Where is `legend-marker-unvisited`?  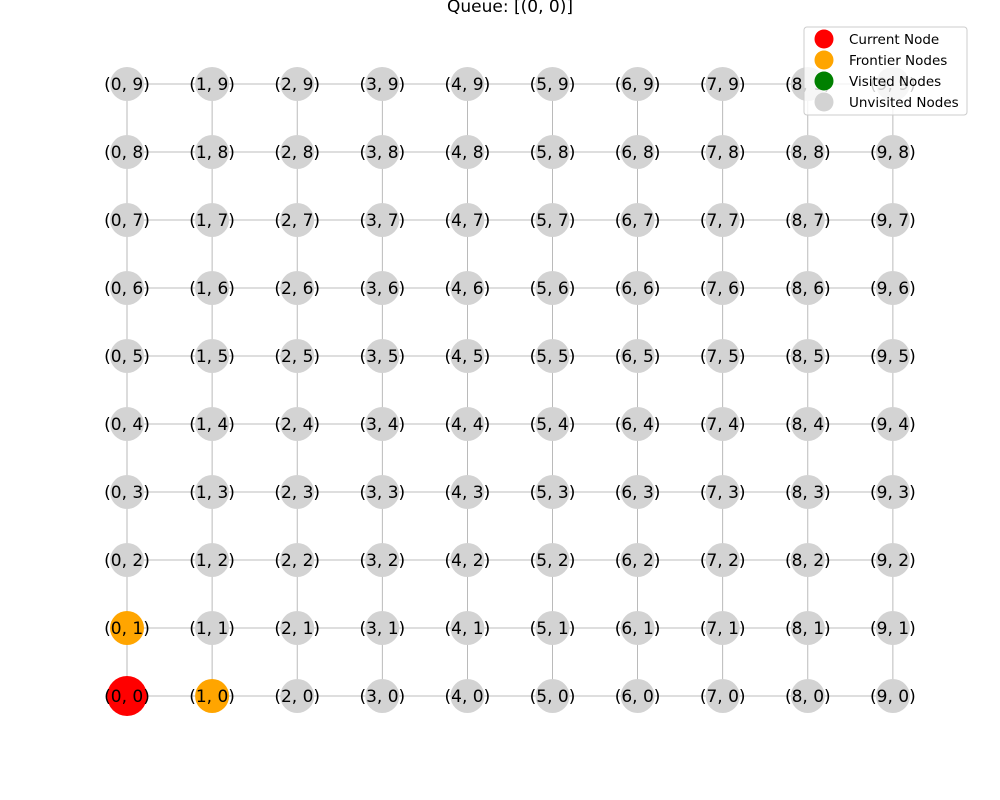 legend-marker-unvisited is located at coordinates (824, 102).